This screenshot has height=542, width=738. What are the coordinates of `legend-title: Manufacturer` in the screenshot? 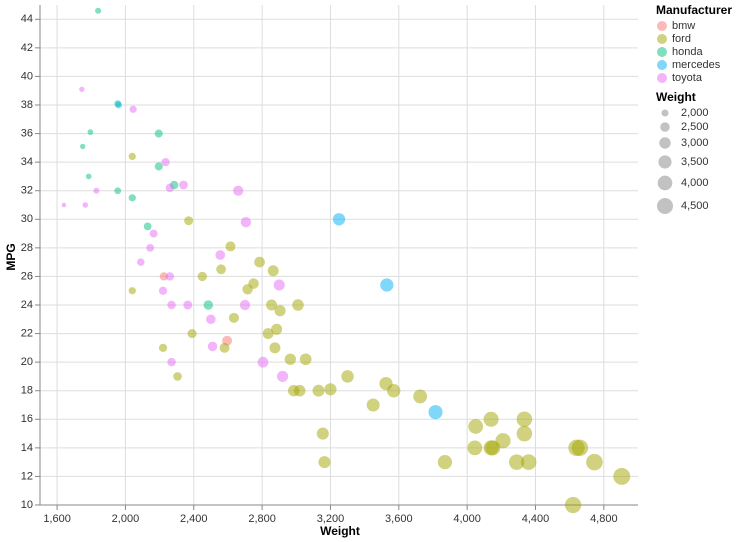 It's located at (694, 10).